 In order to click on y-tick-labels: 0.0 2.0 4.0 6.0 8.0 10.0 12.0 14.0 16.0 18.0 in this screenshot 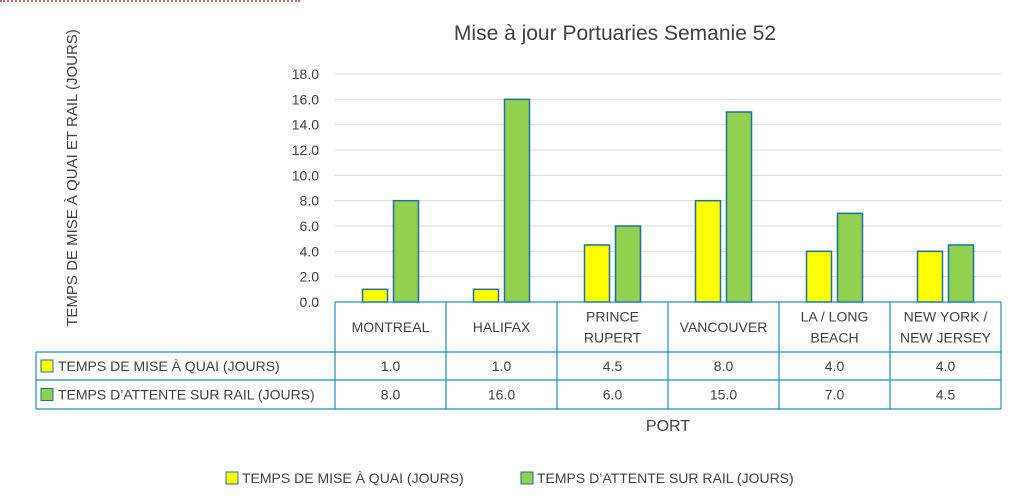, I will do `click(305, 188)`.